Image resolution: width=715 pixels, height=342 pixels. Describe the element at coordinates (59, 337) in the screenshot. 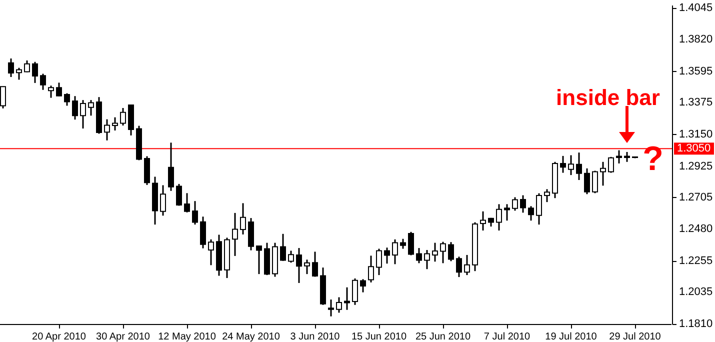

I see `x-tick-label: 20 Apr 2010` at that location.